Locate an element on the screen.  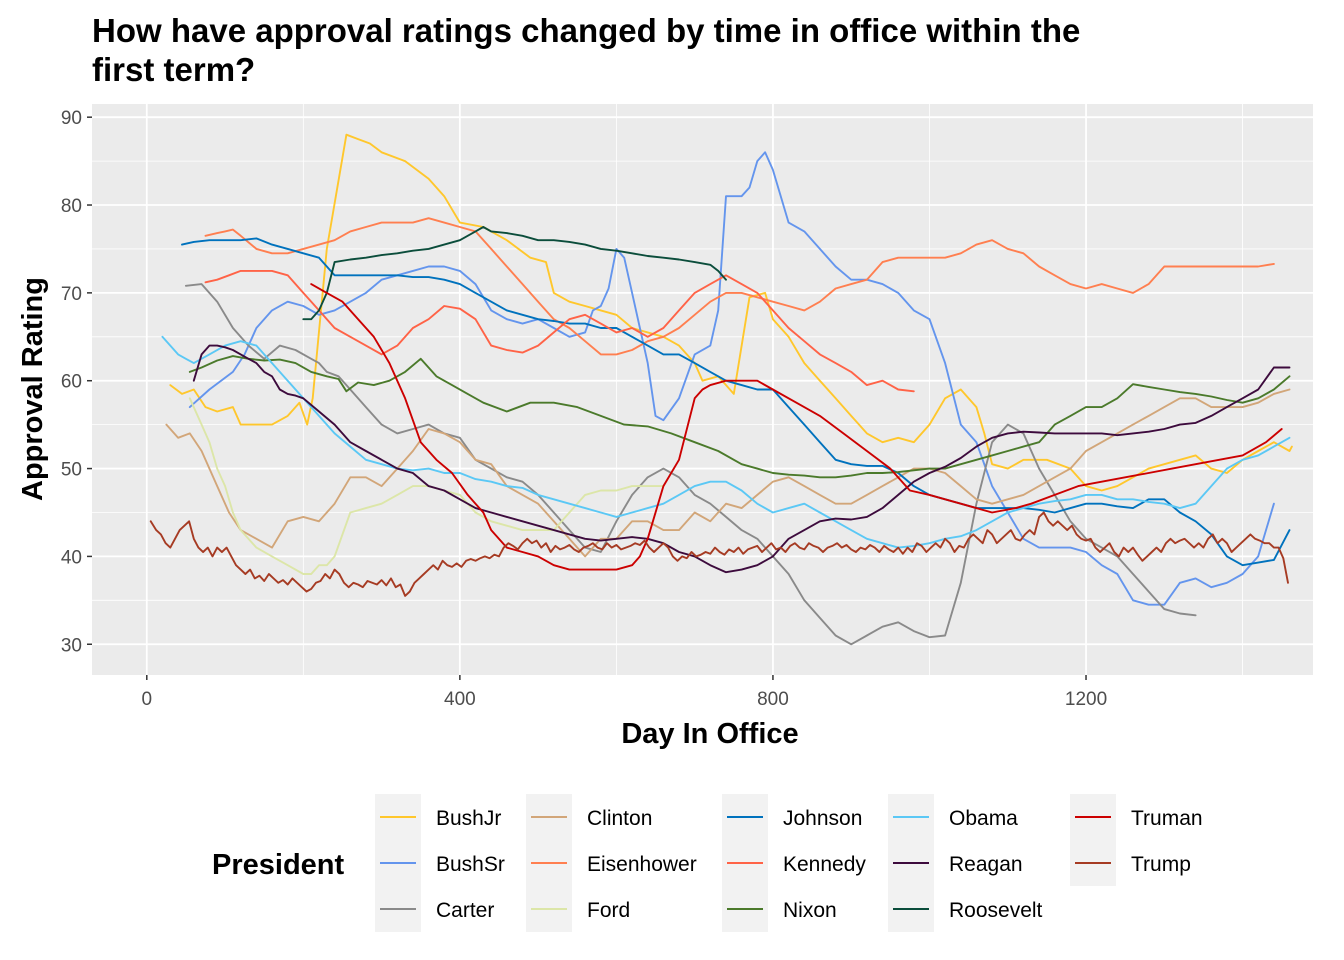
series-line-eisenhower is located at coordinates (739, 286).